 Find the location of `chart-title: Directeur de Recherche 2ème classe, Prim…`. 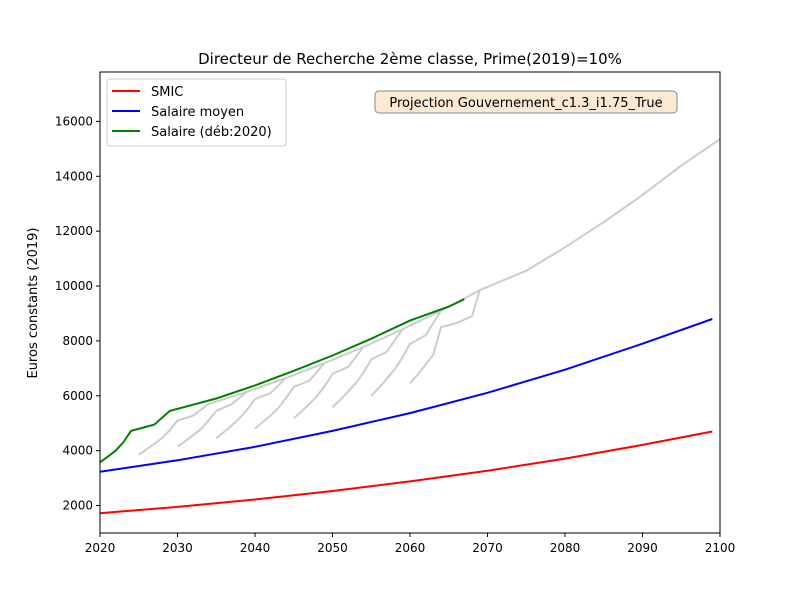

chart-title: Directeur de Recherche 2ème classe, Prim… is located at coordinates (410, 59).